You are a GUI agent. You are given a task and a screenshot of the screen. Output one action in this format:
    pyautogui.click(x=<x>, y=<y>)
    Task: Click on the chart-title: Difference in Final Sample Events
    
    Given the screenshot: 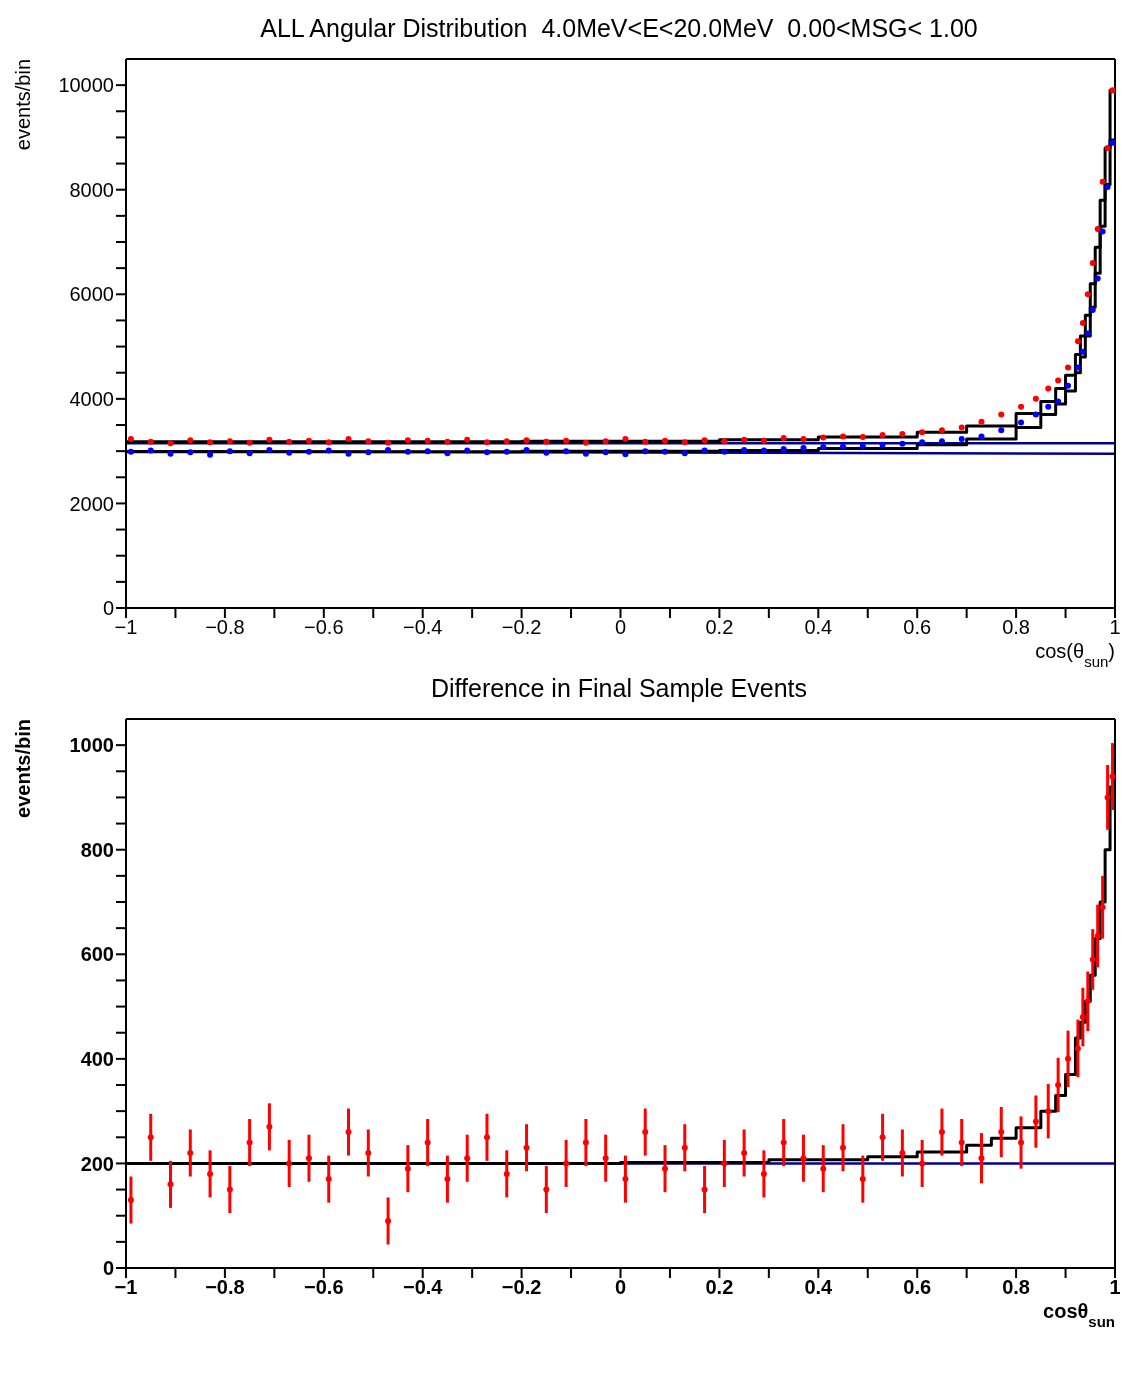 What is the action you would take?
    pyautogui.click(x=619, y=688)
    